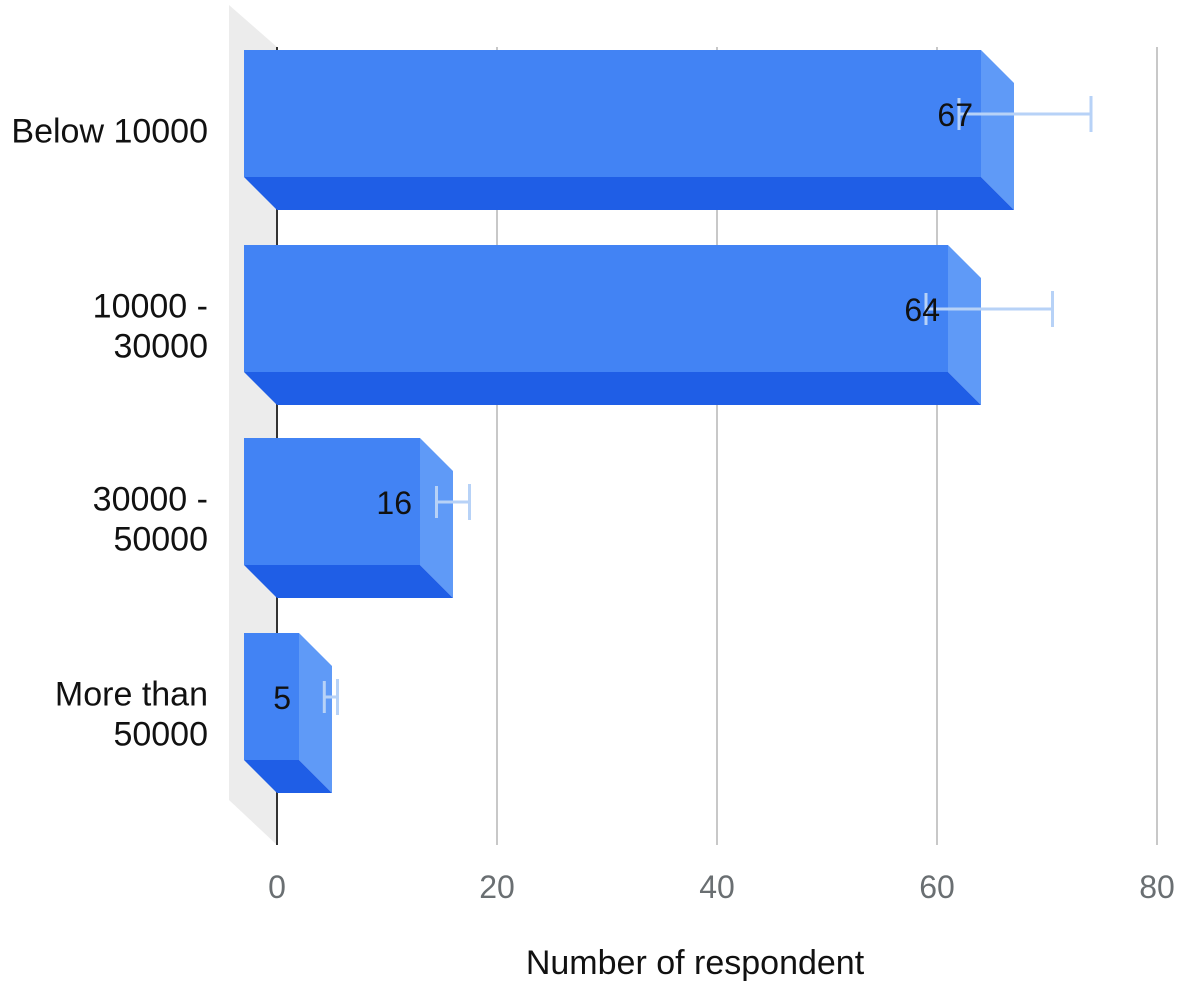  I want to click on x-tick-label: 80, so click(1157, 887).